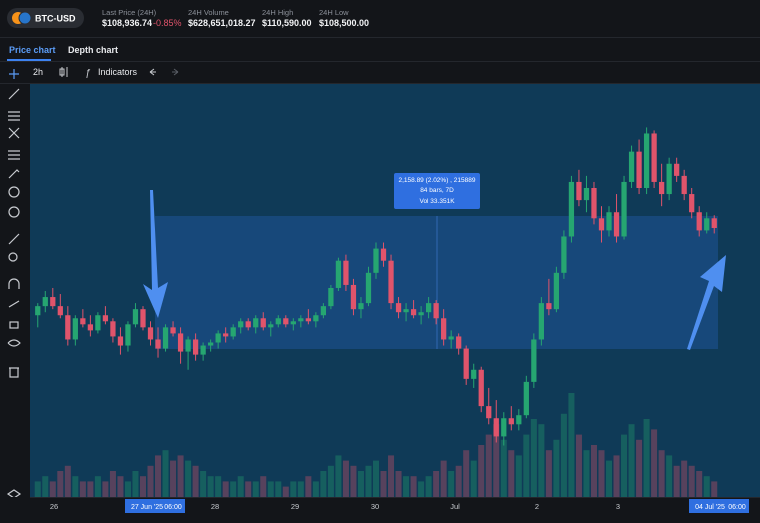 The image size is (760, 523). What do you see at coordinates (380, 507) in the screenshot?
I see `x-axis` at bounding box center [380, 507].